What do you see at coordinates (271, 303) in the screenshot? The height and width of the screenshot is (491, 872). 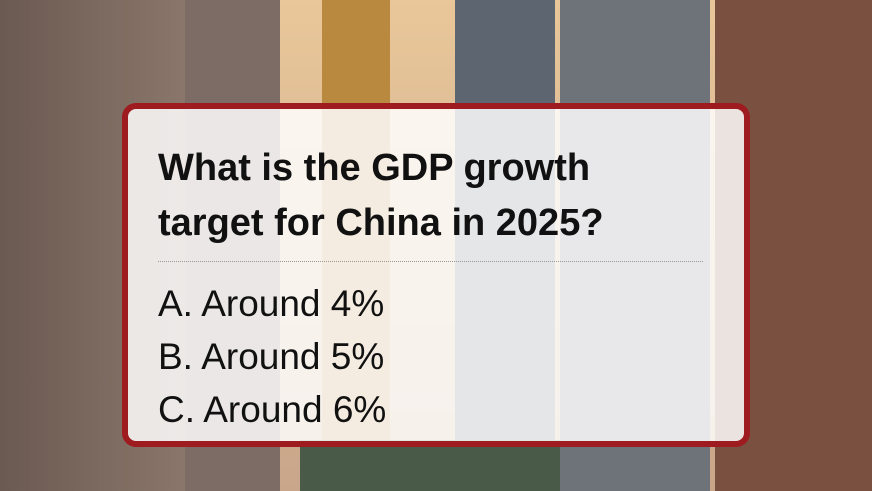 I see `option: A. Around 4%` at bounding box center [271, 303].